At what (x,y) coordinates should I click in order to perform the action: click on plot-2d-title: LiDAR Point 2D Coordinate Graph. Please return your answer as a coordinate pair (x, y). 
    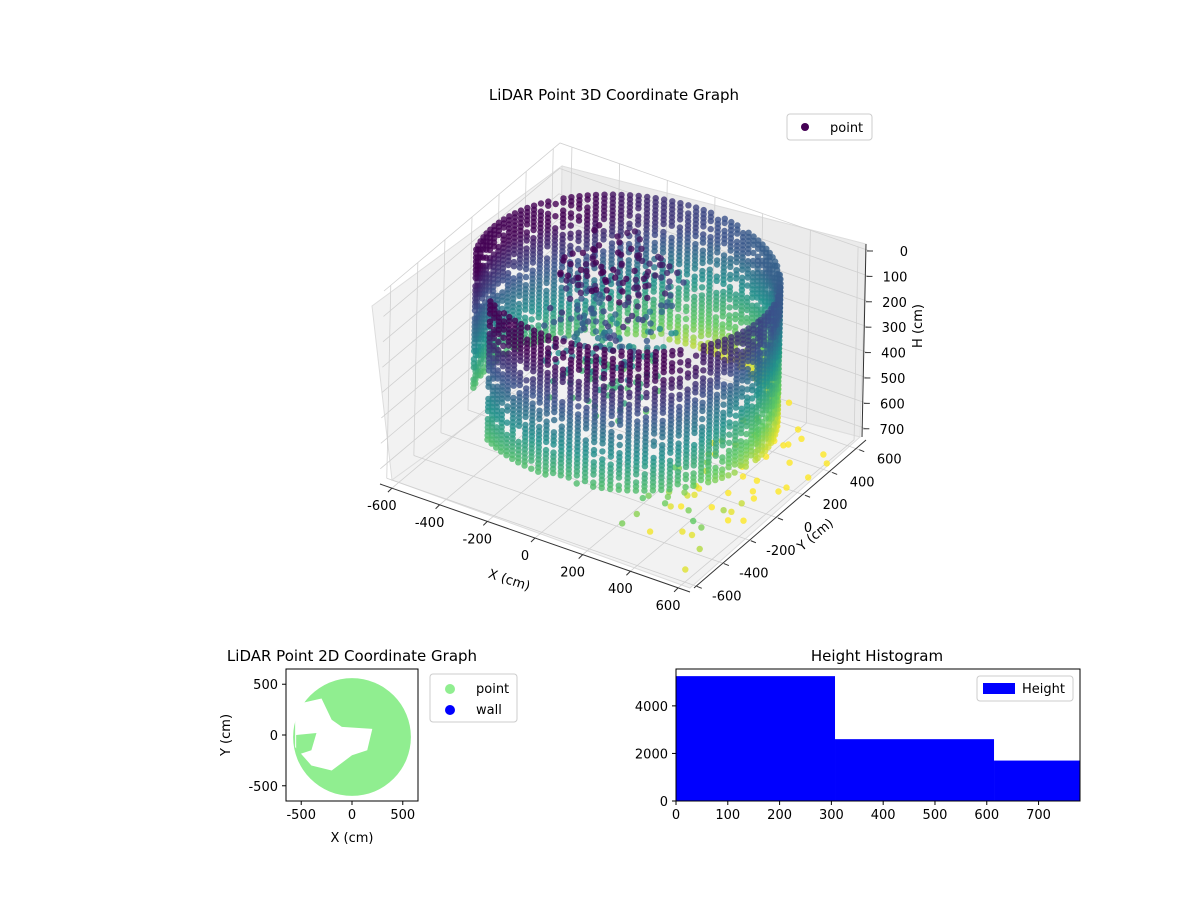
    Looking at the image, I should click on (352, 656).